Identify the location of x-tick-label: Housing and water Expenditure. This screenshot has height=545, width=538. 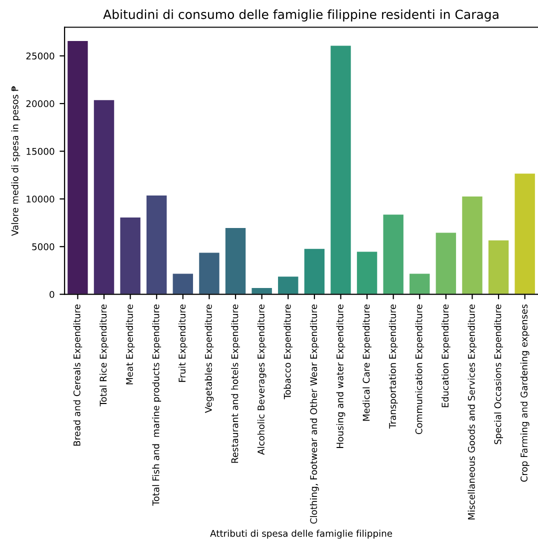
(341, 376).